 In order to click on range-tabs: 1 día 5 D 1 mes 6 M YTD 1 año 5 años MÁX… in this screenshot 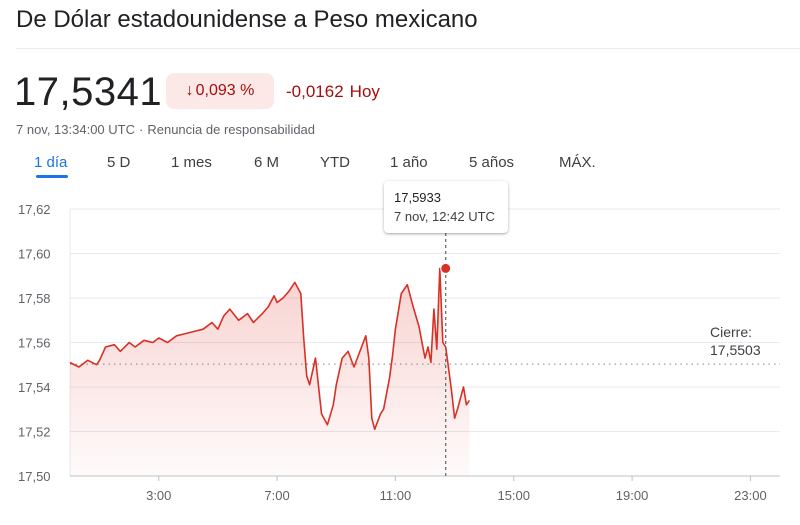, I will do `click(400, 165)`.